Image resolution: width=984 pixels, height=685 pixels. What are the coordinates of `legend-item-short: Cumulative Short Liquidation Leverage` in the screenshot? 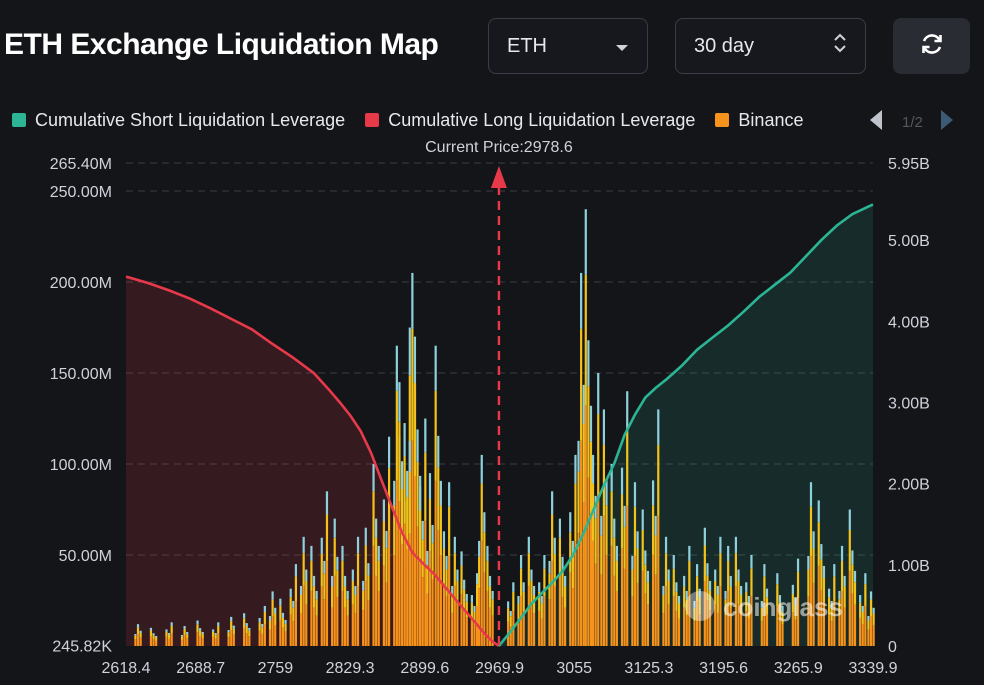 It's located at (178, 120).